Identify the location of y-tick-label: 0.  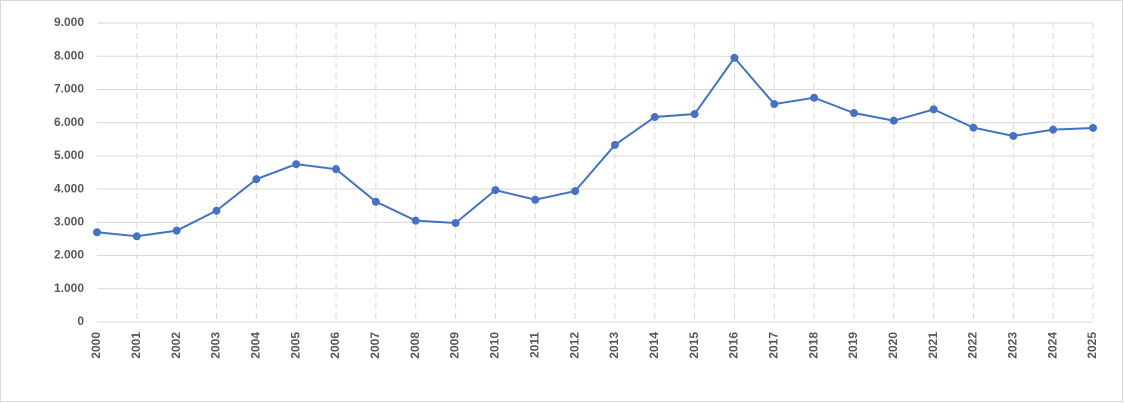
(80, 321).